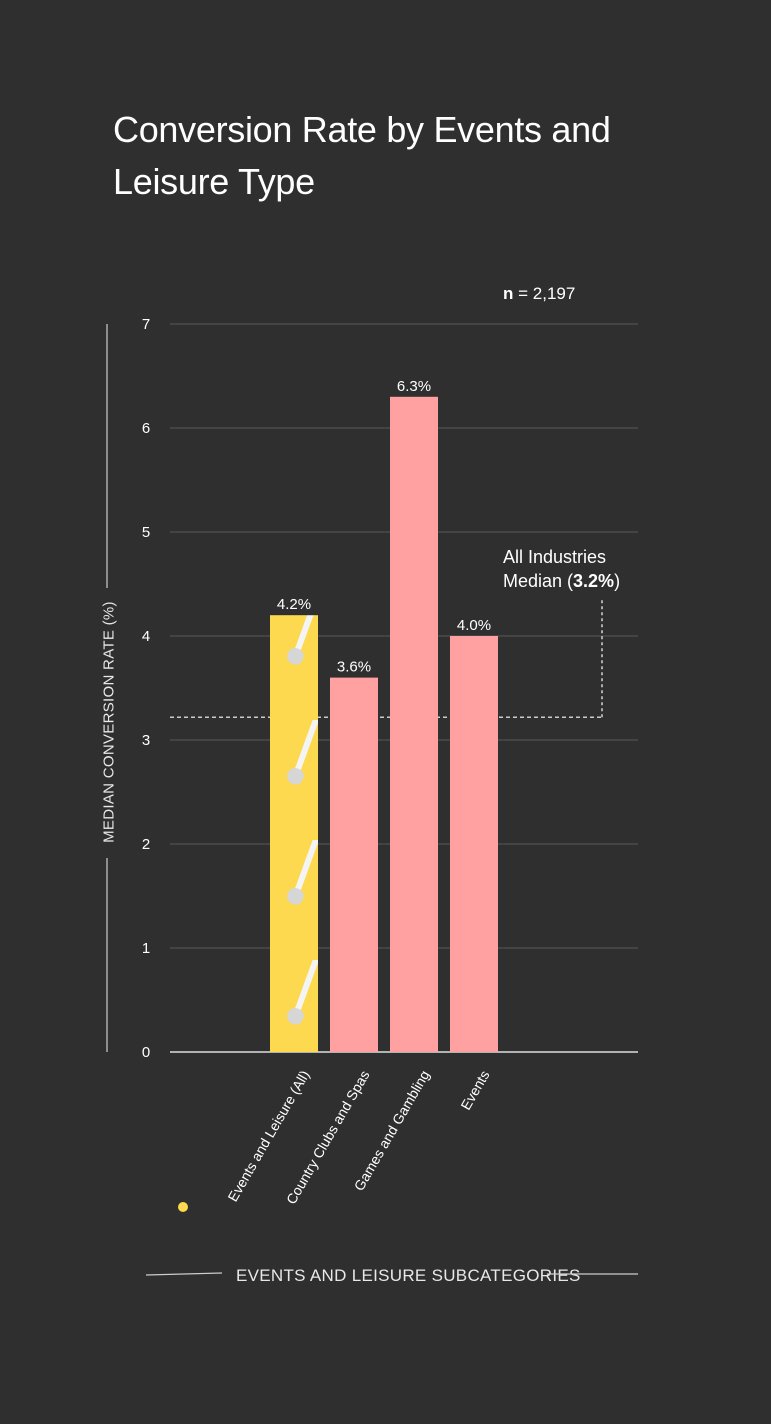  What do you see at coordinates (354, 667) in the screenshot?
I see `bar-value-label: 3.6%` at bounding box center [354, 667].